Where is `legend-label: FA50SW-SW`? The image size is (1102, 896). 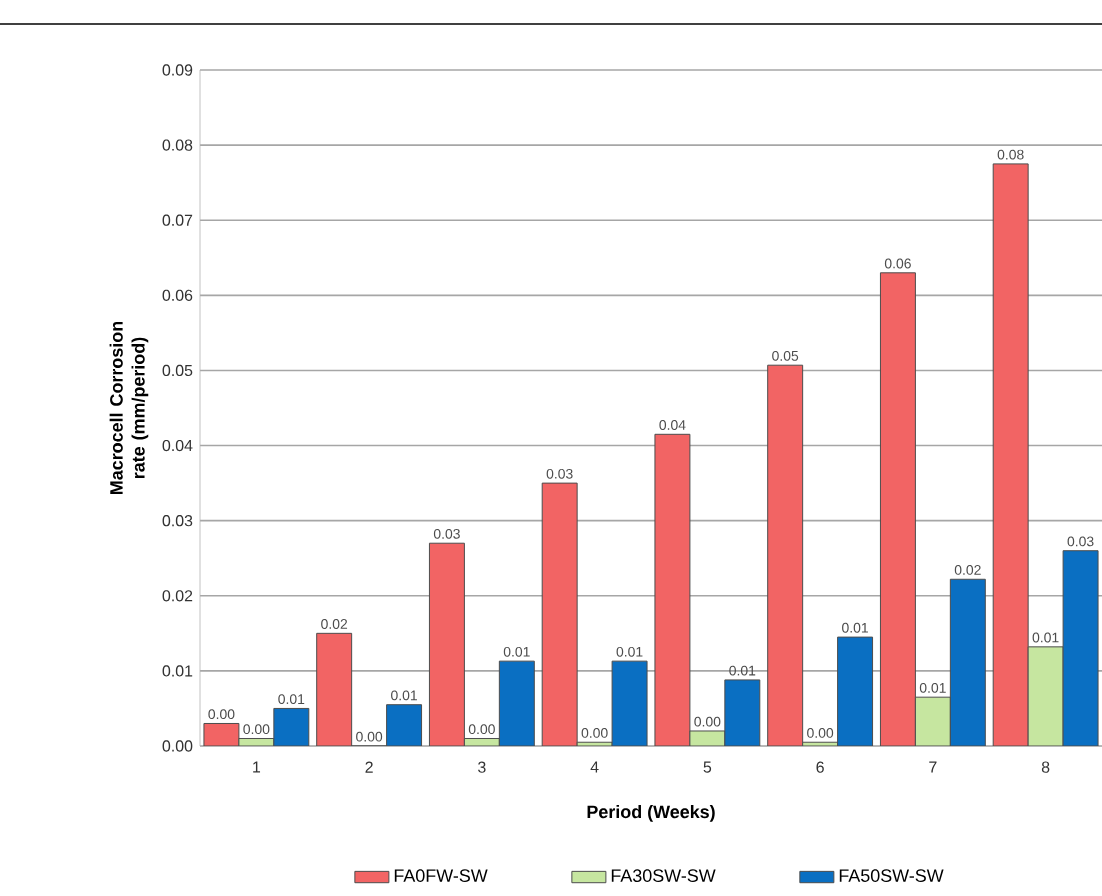
legend-label: FA50SW-SW is located at coordinates (891, 875).